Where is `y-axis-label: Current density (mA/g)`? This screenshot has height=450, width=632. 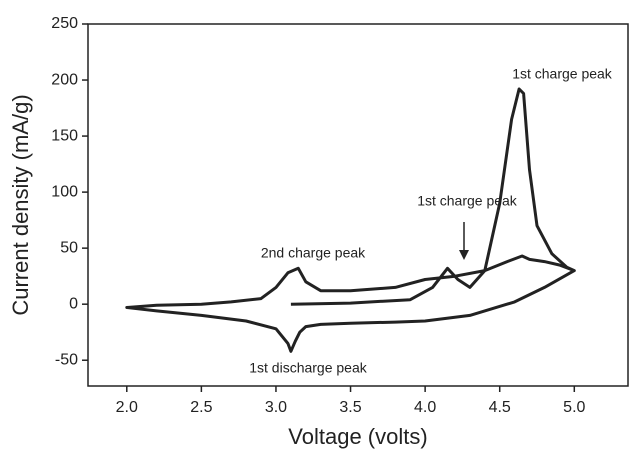 y-axis-label: Current density (mA/g) is located at coordinates (20, 204).